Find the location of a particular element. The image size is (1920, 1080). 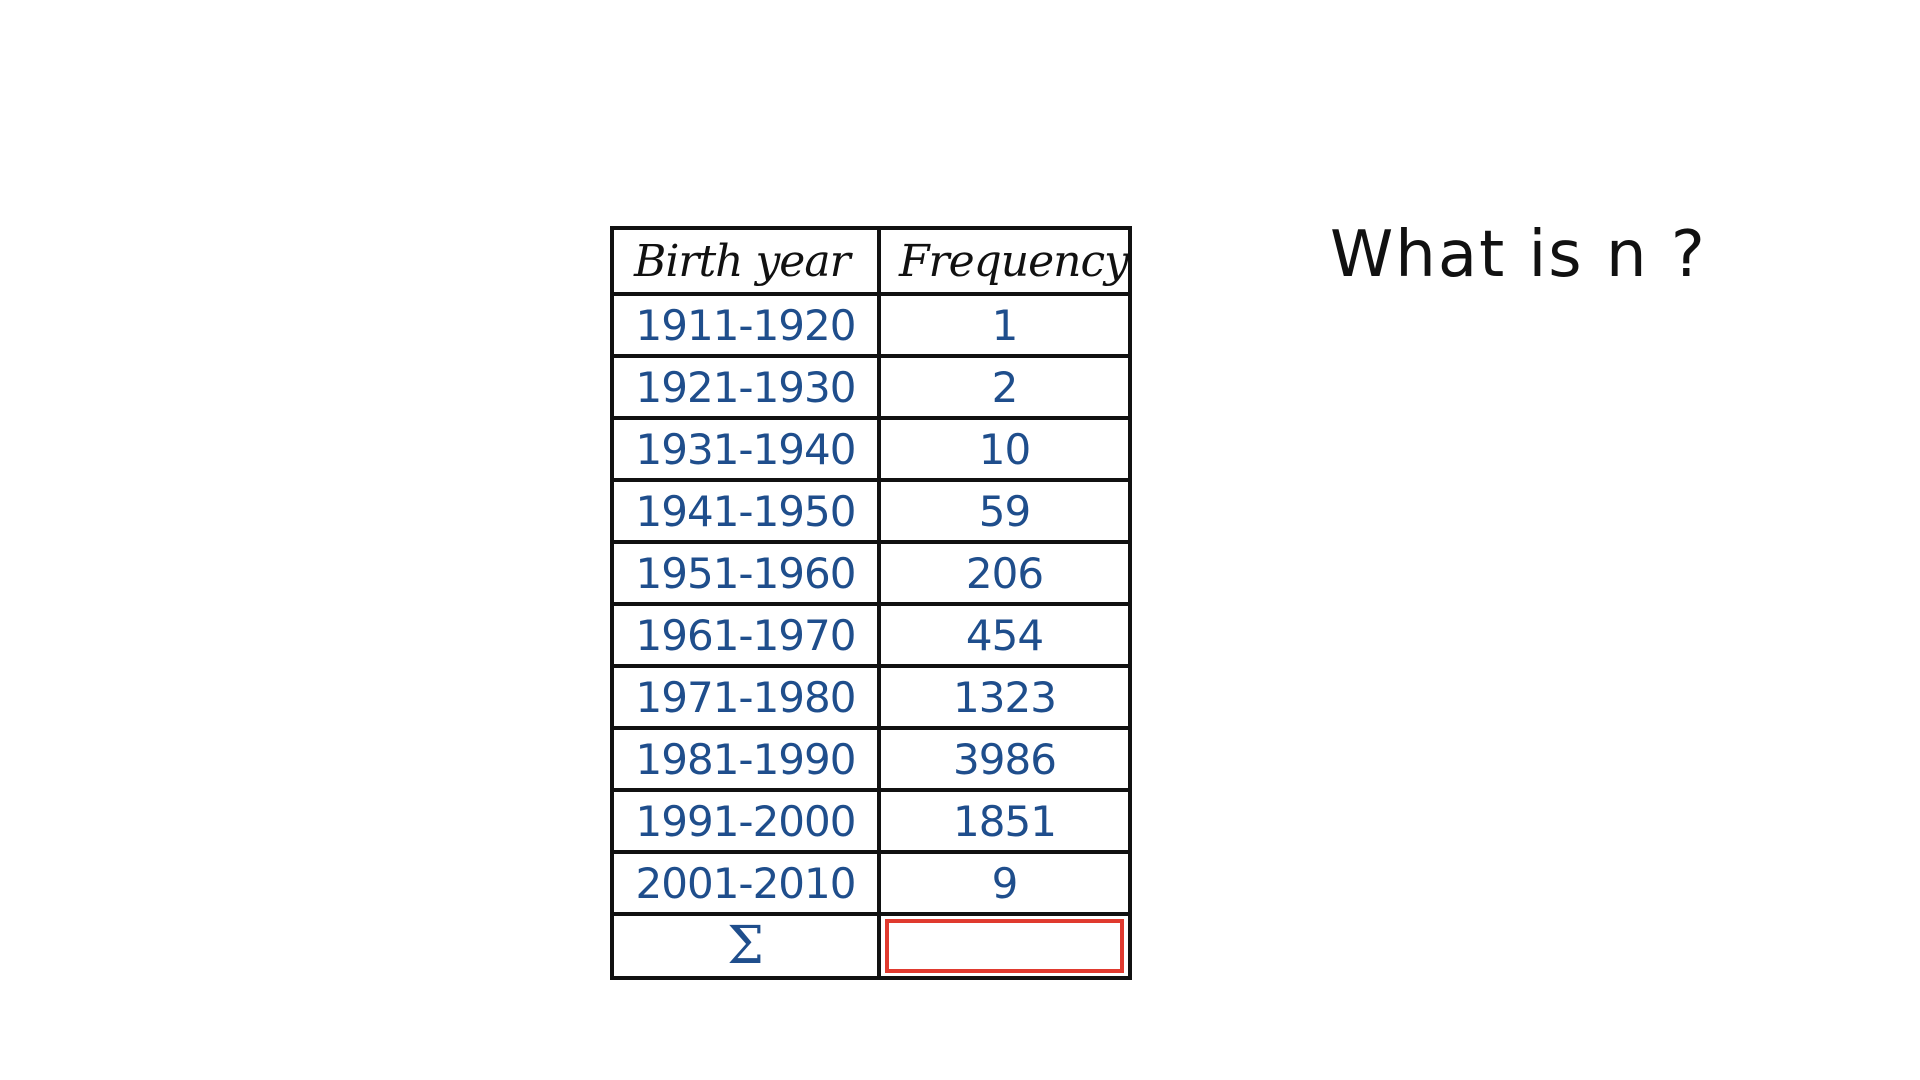

sum-row: Σ is located at coordinates (871, 946).